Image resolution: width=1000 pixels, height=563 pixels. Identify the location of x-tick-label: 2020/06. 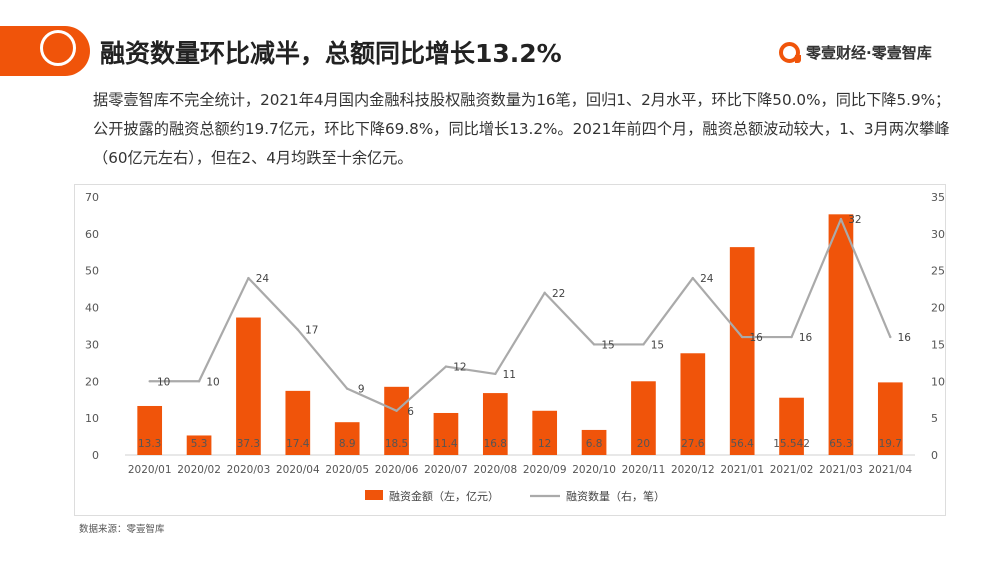
(397, 470).